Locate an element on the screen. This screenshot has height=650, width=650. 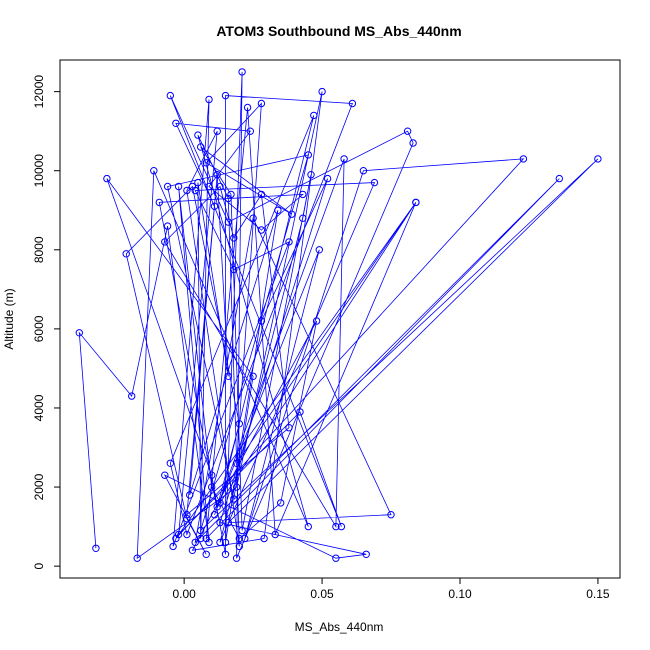
x-tick-label: 0.00 is located at coordinates (184, 594).